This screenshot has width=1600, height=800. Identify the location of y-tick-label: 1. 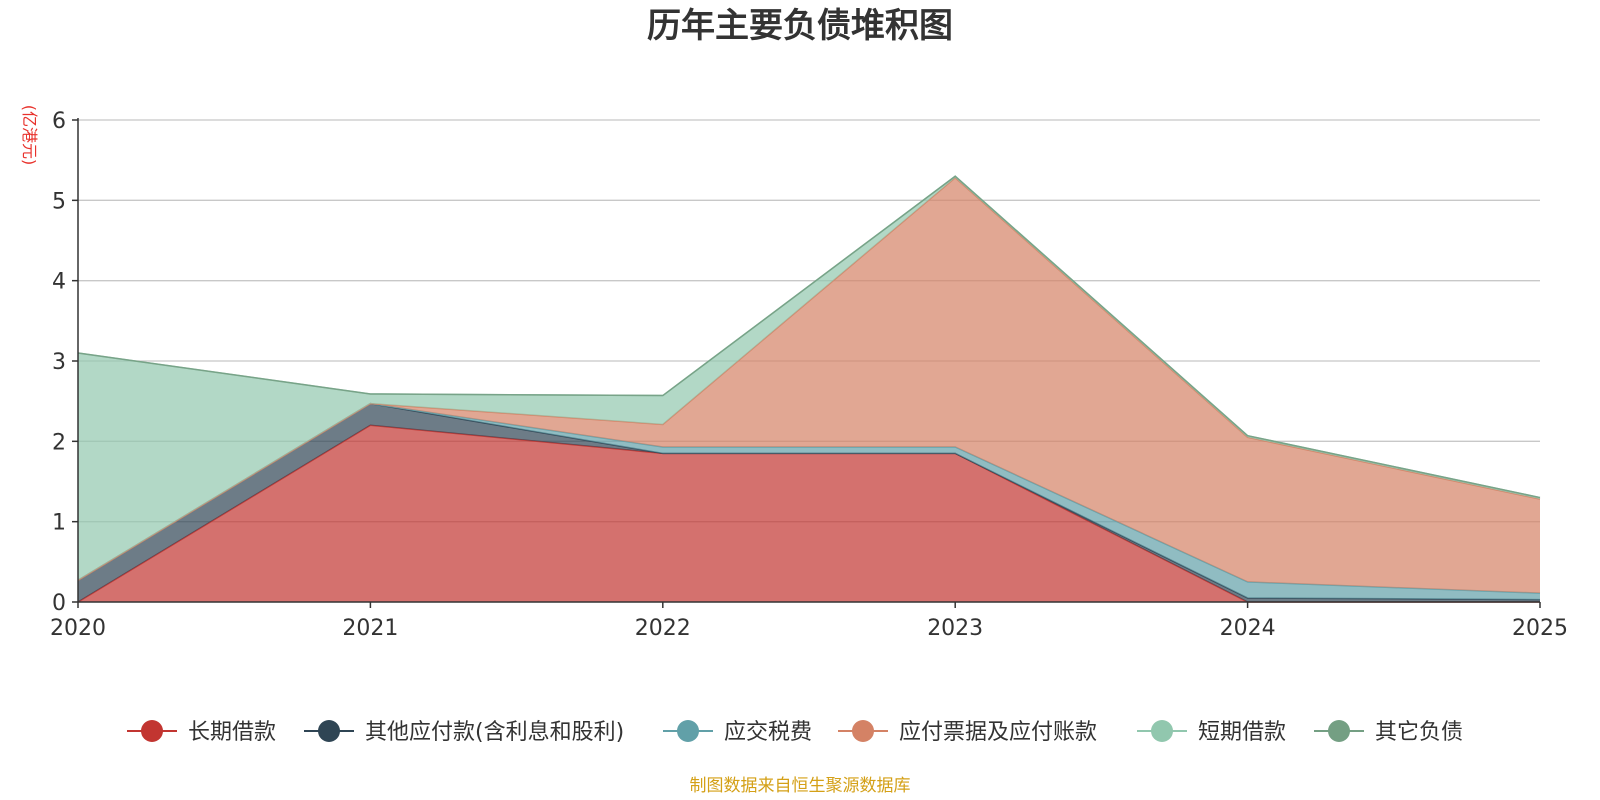
(59, 523).